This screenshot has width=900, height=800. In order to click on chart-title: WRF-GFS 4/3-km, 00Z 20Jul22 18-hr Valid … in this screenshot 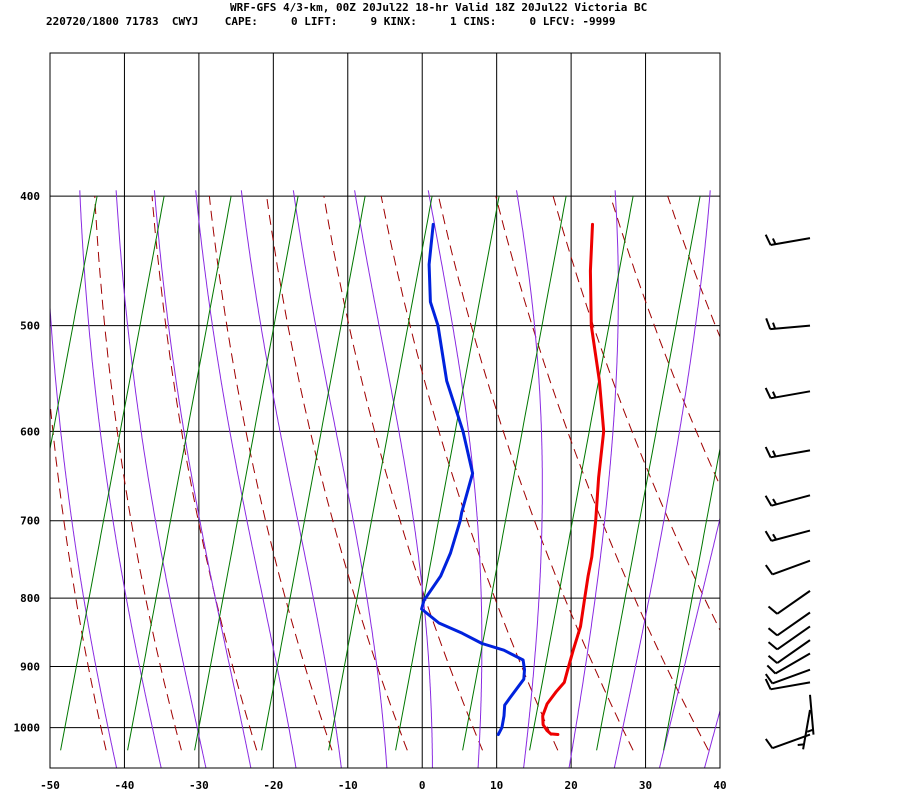, I will do `click(439, 7)`.